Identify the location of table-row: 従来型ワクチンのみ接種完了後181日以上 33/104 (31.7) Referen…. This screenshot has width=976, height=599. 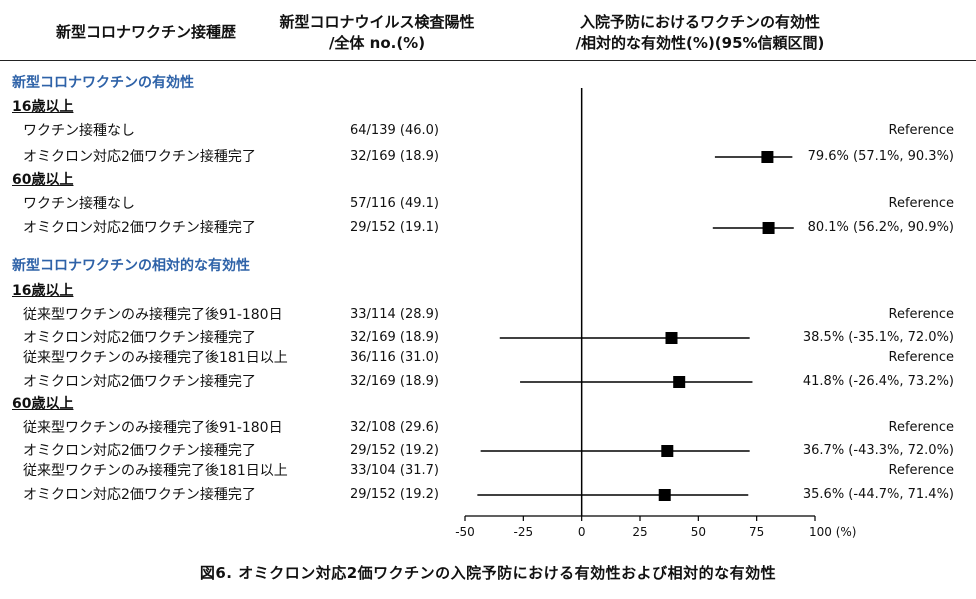
(488, 471).